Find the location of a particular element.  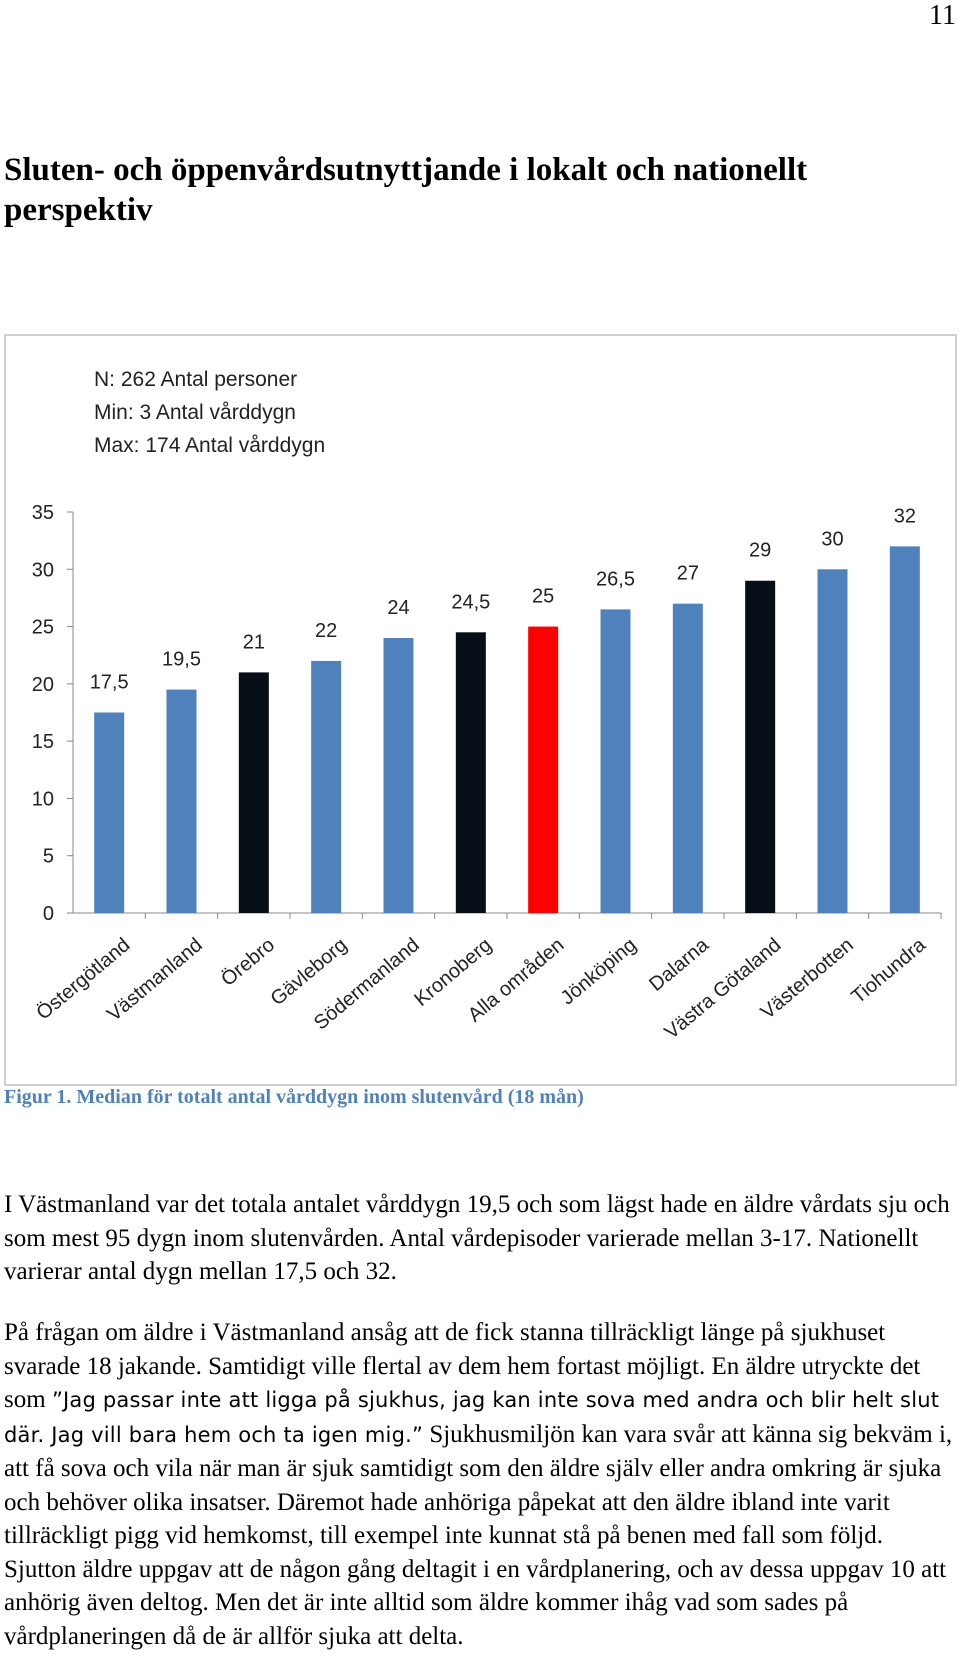

y-tick-label: 20 is located at coordinates (43, 685).